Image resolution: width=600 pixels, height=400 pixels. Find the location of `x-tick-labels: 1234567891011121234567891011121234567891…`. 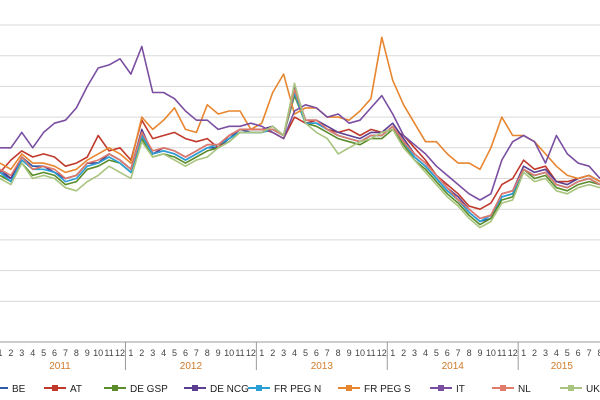

x-tick-labels: 1234567891011121234567891011121234567891… is located at coordinates (300, 353).